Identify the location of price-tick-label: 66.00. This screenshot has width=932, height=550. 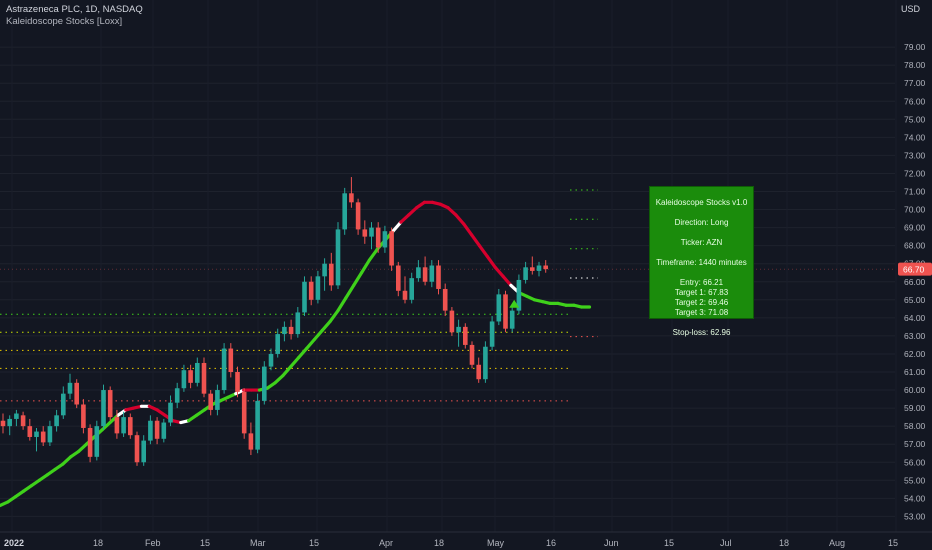
(915, 282).